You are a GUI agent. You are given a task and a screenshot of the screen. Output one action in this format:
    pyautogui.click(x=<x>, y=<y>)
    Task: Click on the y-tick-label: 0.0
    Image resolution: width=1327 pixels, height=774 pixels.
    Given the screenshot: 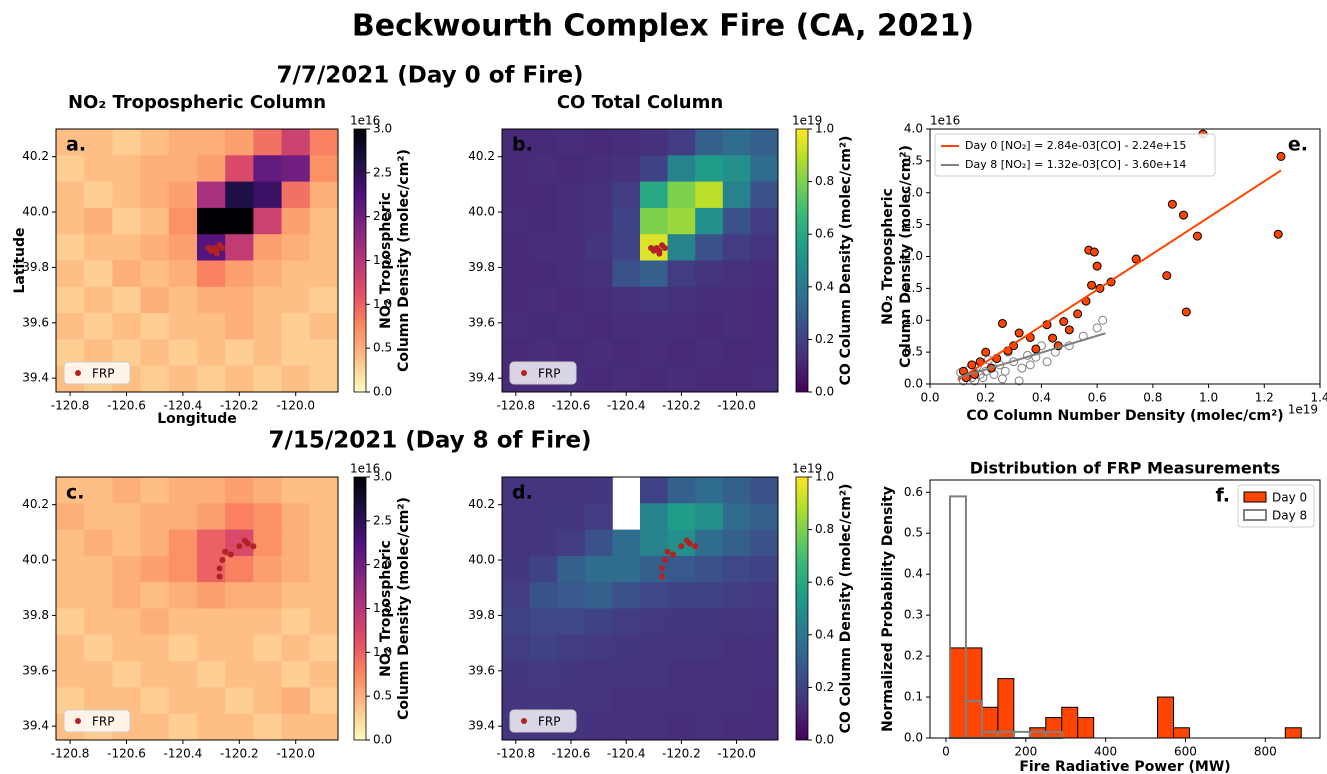 What is the action you would take?
    pyautogui.click(x=913, y=384)
    